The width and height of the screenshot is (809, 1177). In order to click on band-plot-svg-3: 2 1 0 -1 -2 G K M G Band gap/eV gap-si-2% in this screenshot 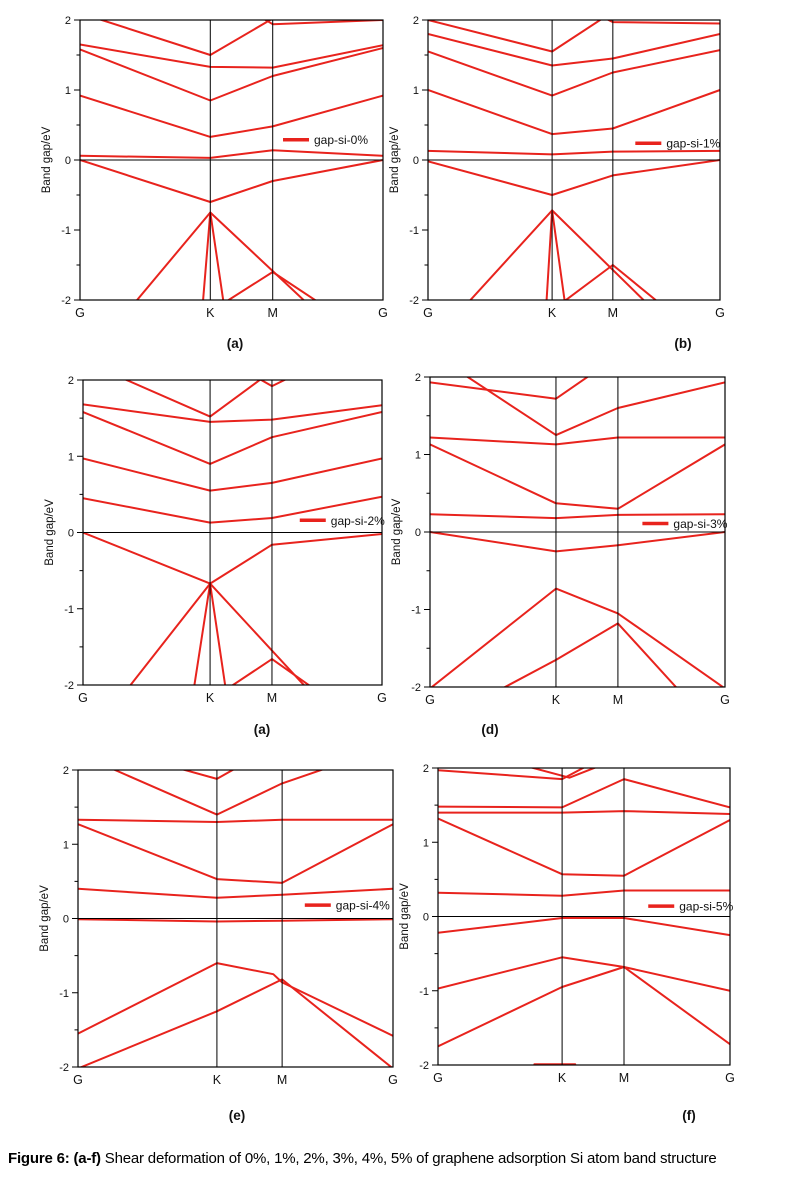, I will do `click(215, 540)`.